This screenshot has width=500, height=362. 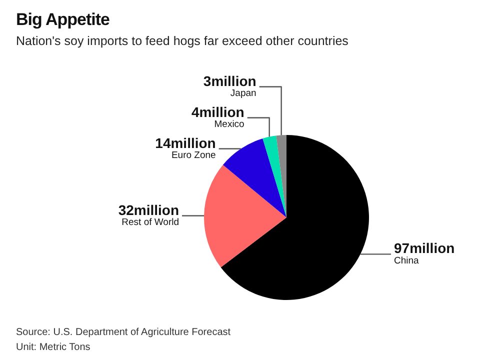 I want to click on slice-label: Japan, so click(x=243, y=94).